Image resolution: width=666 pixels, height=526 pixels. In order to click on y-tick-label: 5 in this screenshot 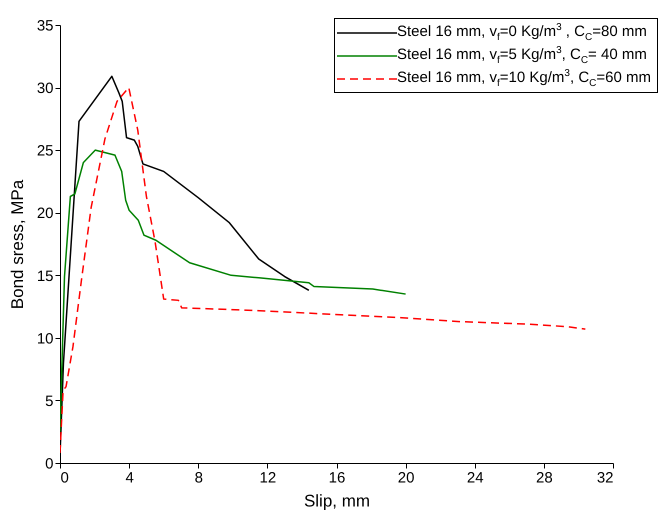, I will do `click(49, 401)`.